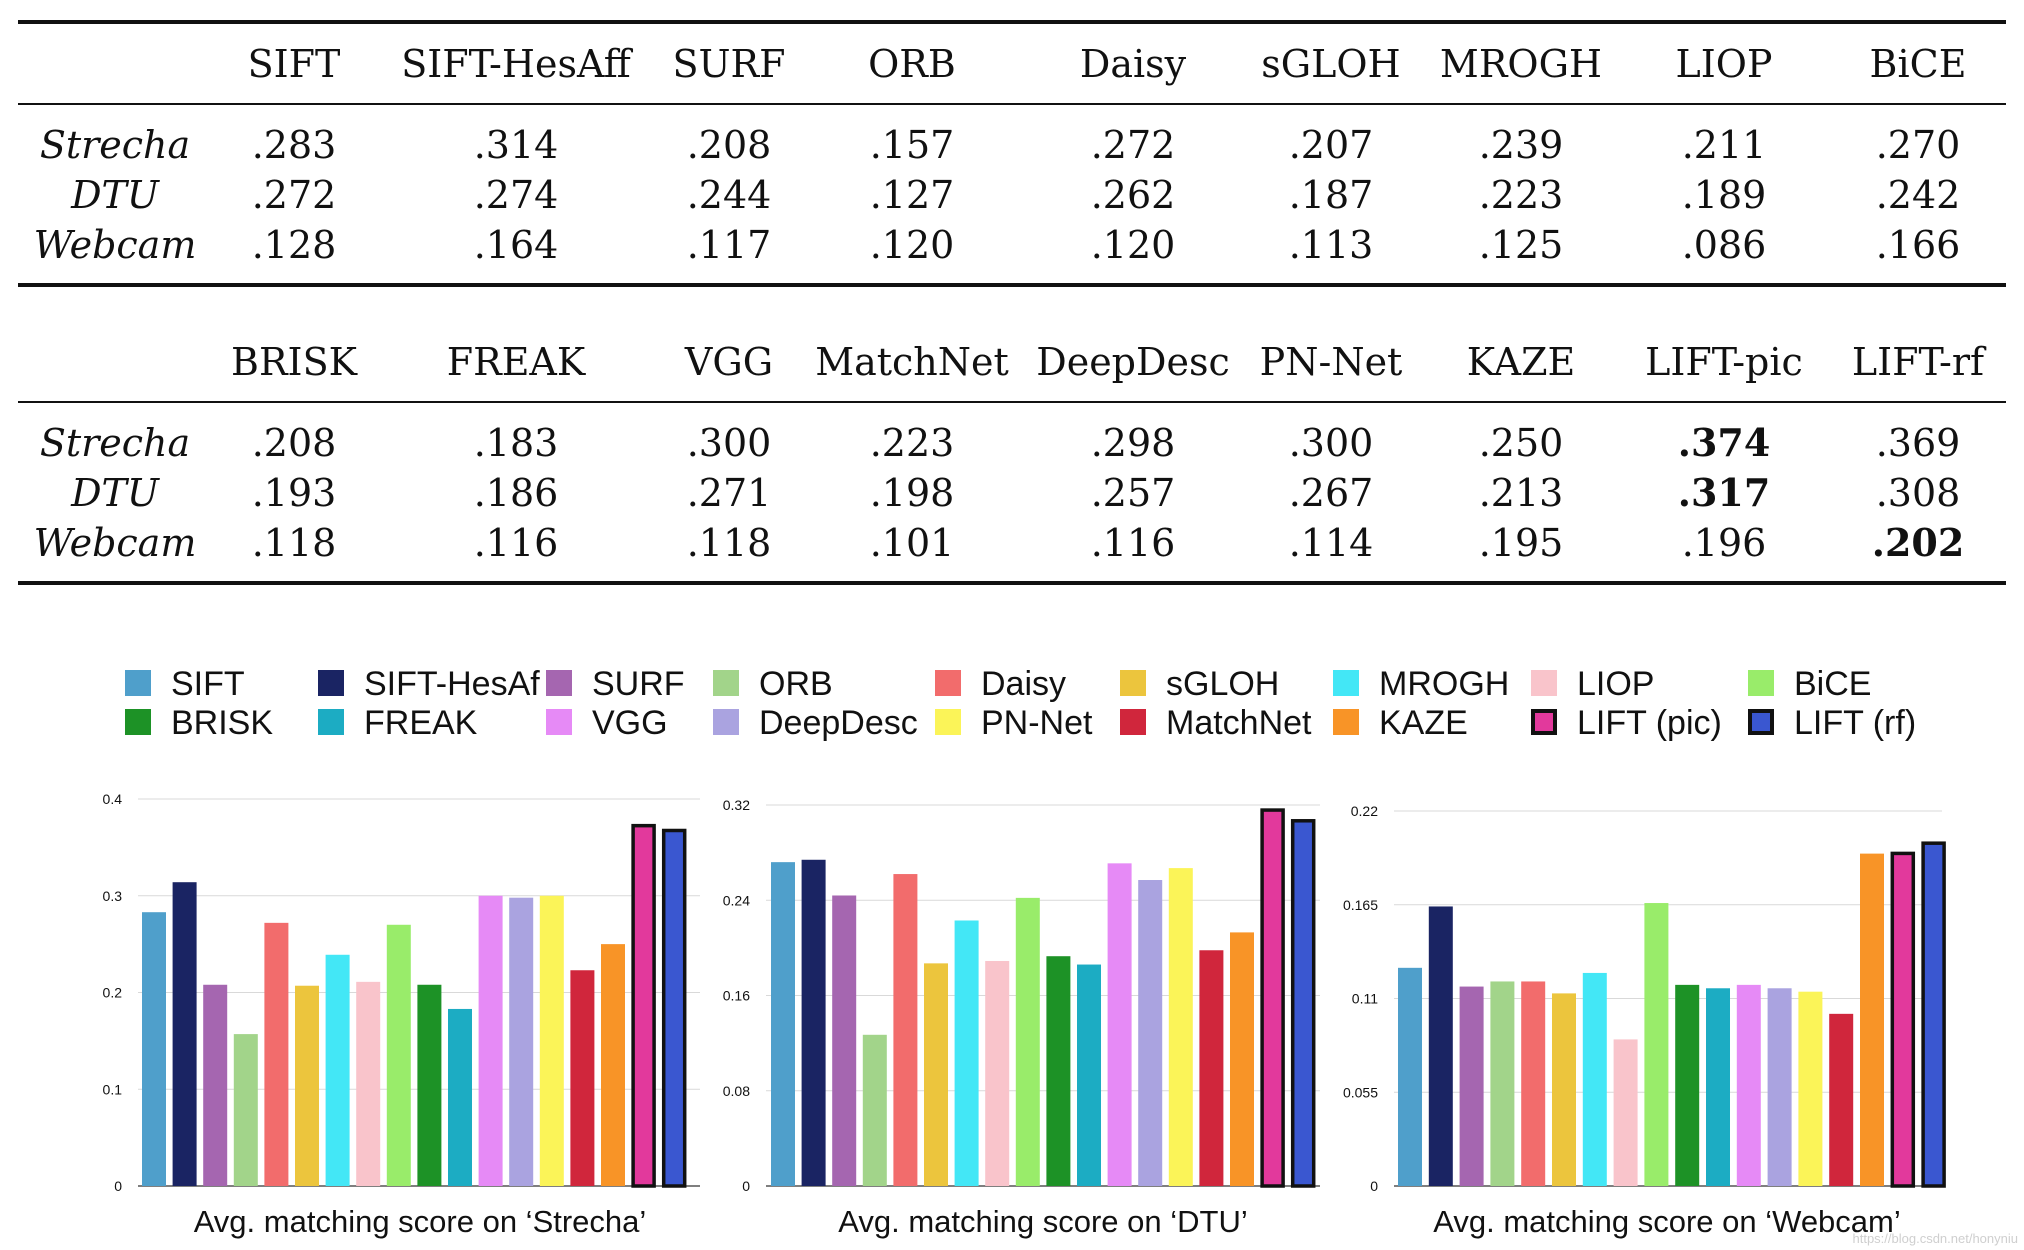  I want to click on legend-label: sGLOH, so click(1222, 684).